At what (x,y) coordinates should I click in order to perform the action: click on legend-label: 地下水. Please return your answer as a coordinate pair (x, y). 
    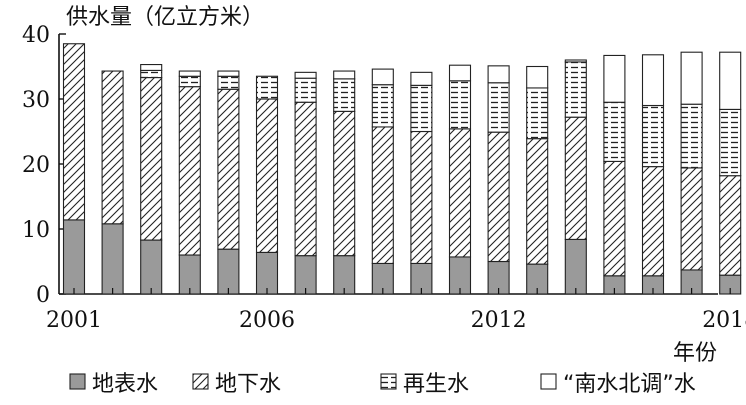
    Looking at the image, I should click on (248, 384).